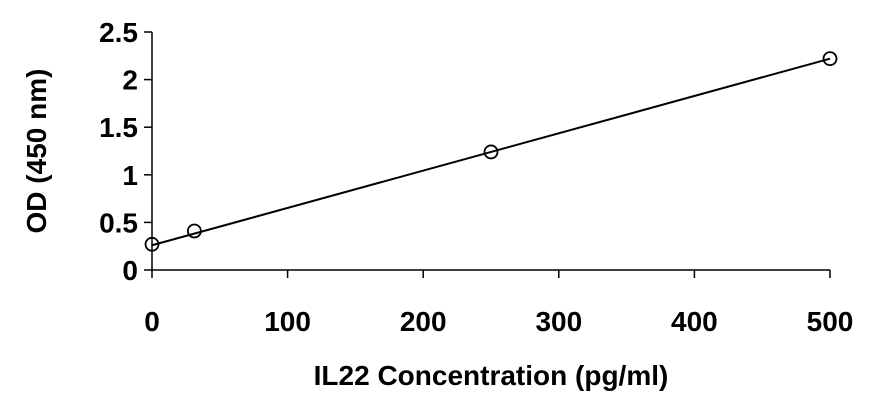 This screenshot has width=882, height=400. I want to click on y-axis-title: OD (450 nm), so click(36, 151).